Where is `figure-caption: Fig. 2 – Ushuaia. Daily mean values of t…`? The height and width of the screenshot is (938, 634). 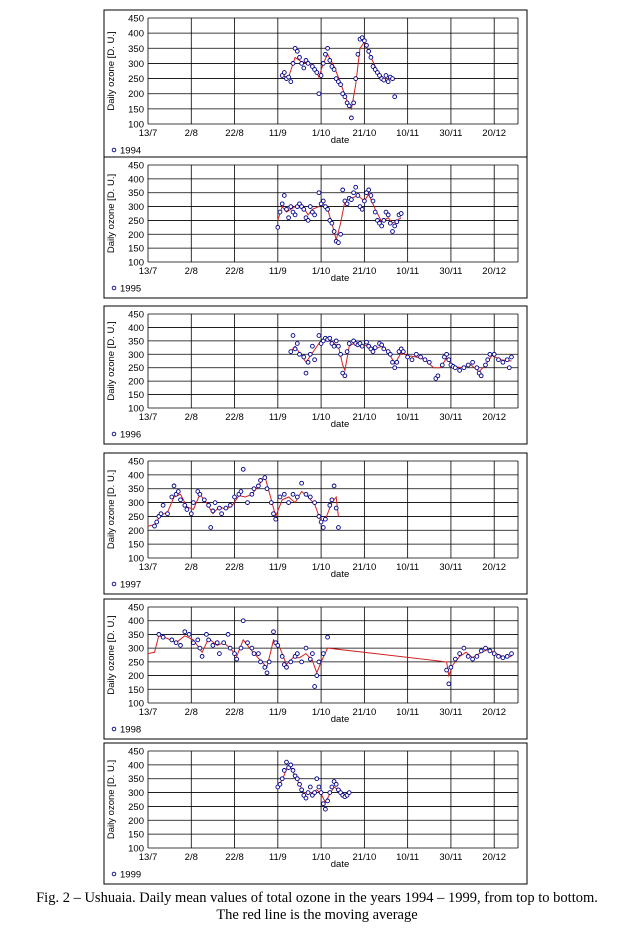
figure-caption: Fig. 2 – Ushuaia. Daily mean values of t… is located at coordinates (317, 907).